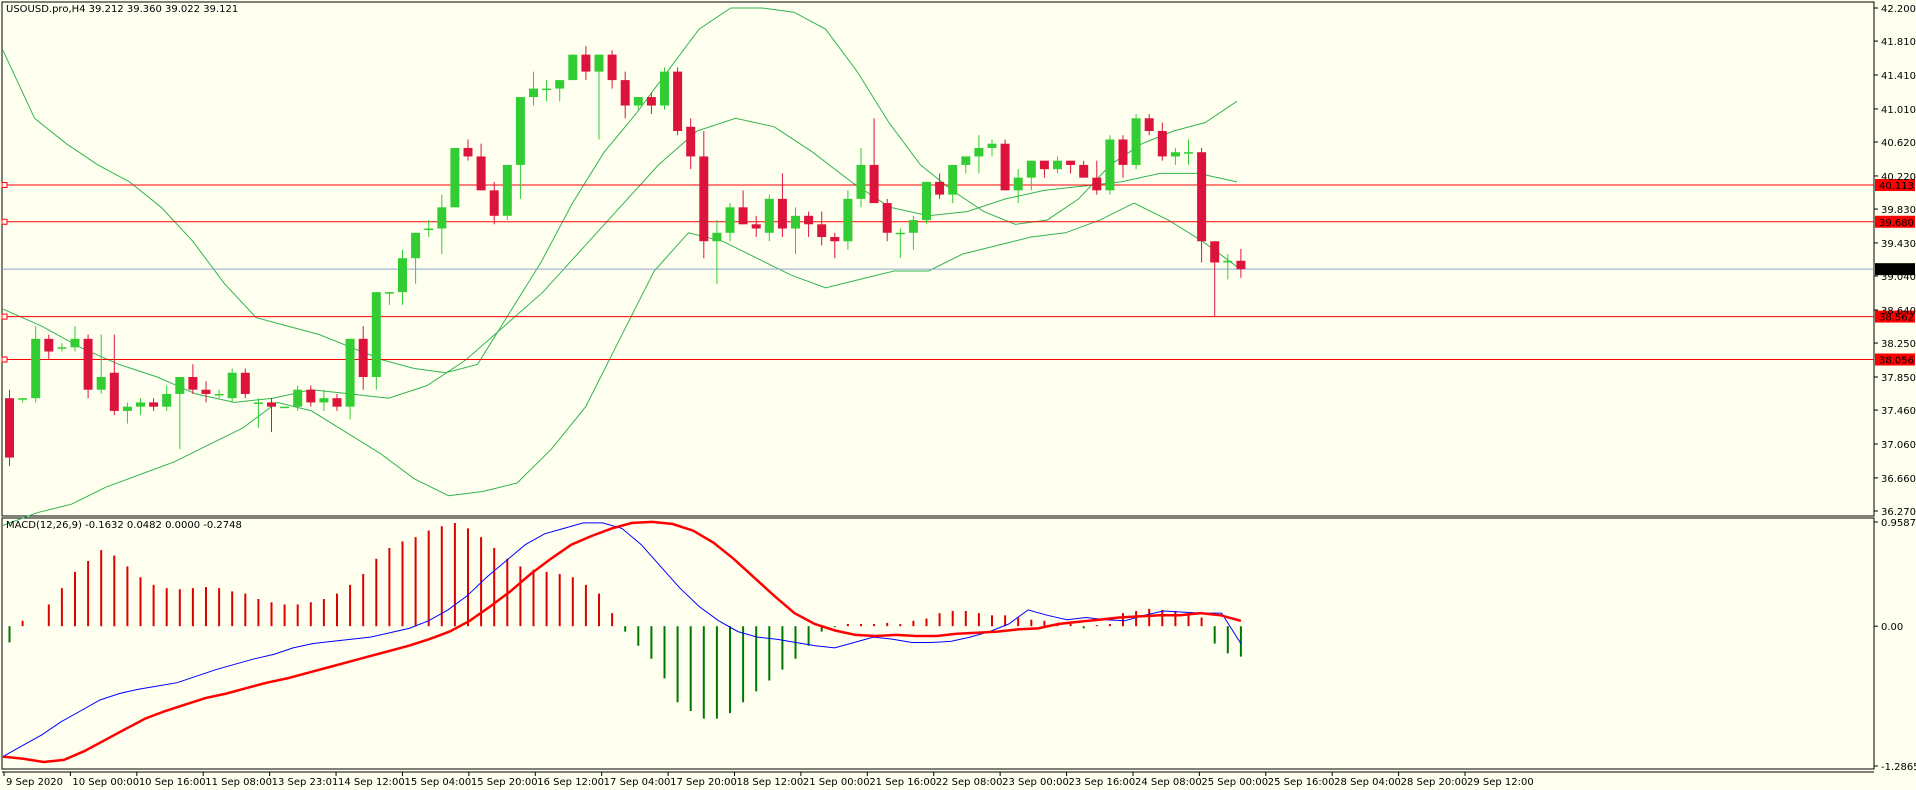  I want to click on x-tick-label: 25 Sep 16:00, so click(1301, 782).